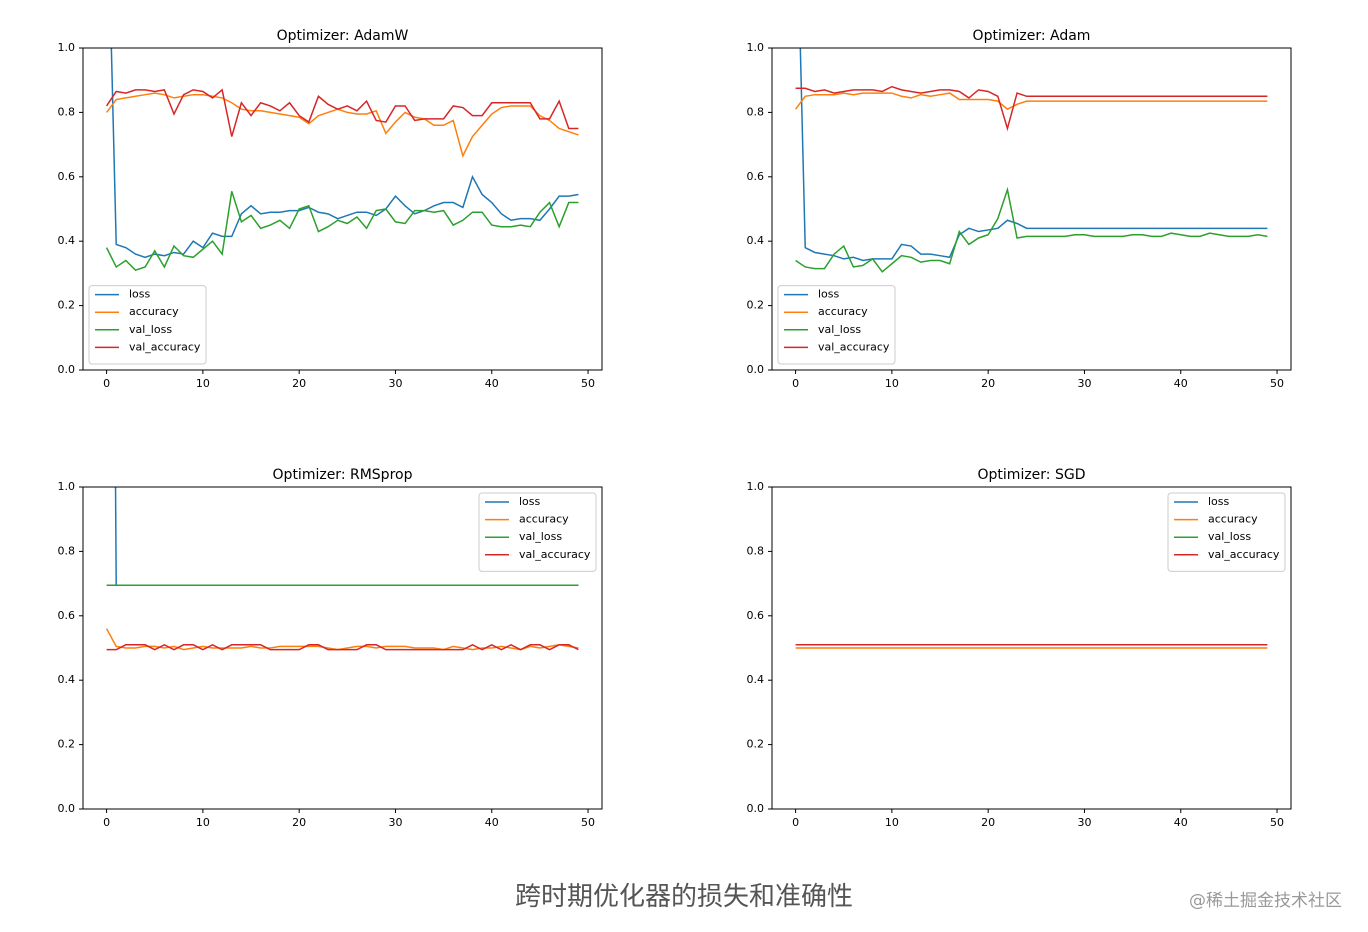 This screenshot has height=932, width=1368. Describe the element at coordinates (683, 897) in the screenshot. I see `caption: 跨时期优化器的损失和准确性` at that location.